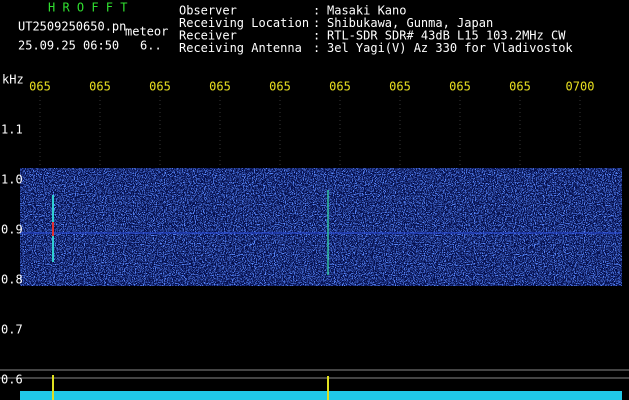 This screenshot has width=629, height=400. Describe the element at coordinates (12, 280) in the screenshot. I see `y-tick-label: 0.8` at that location.